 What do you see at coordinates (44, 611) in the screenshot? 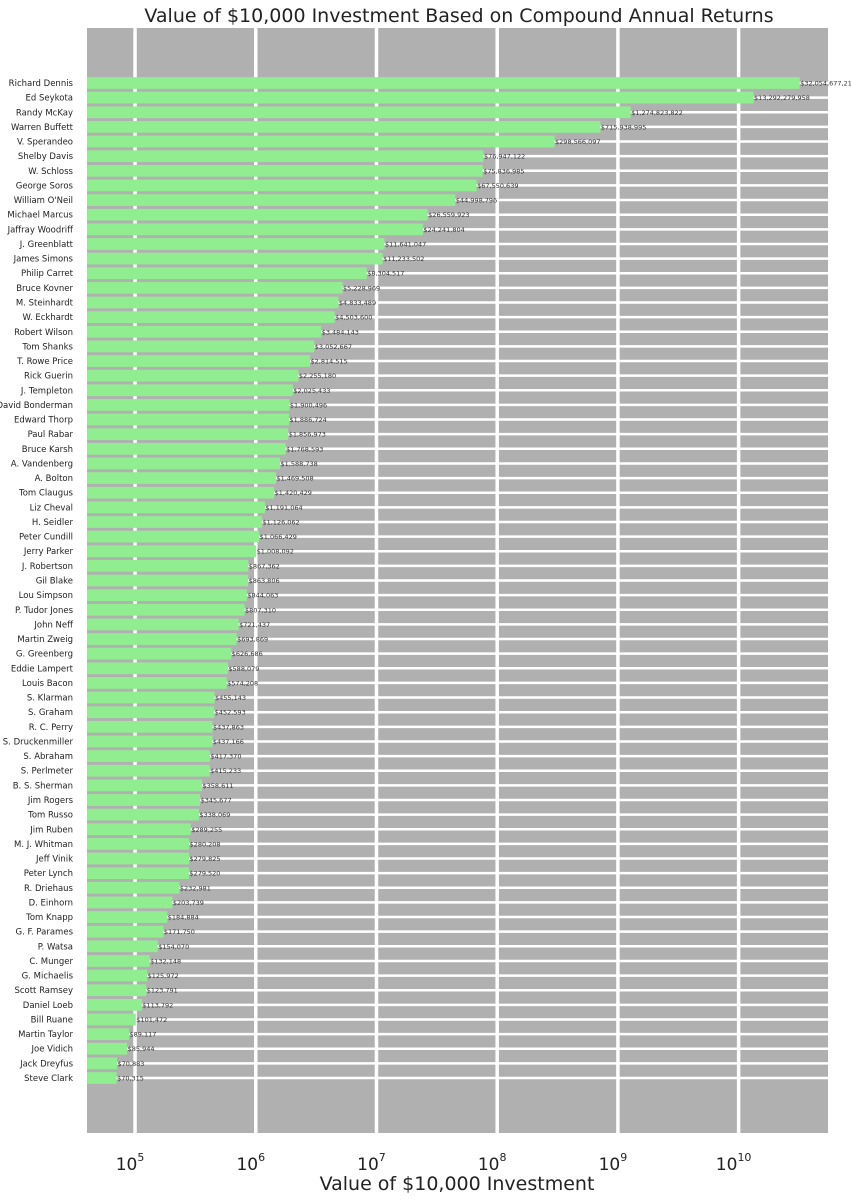
I see `y-tick-label: P. Tudor Jones` at bounding box center [44, 611].